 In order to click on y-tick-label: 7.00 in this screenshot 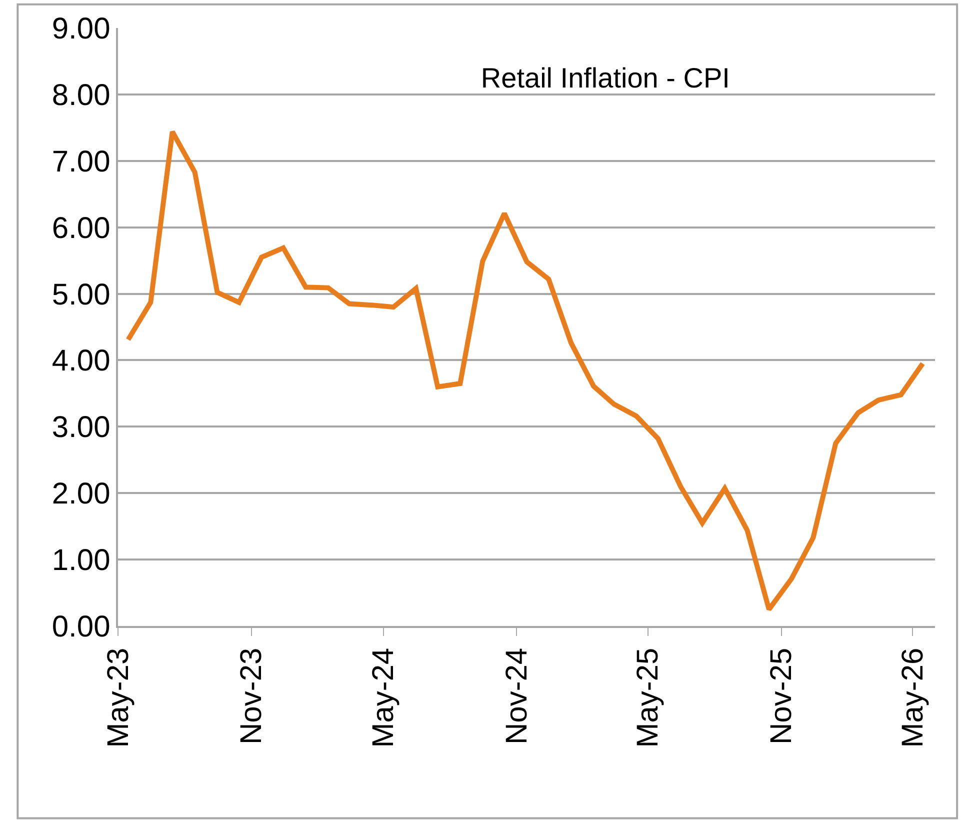, I will do `click(81, 161)`.